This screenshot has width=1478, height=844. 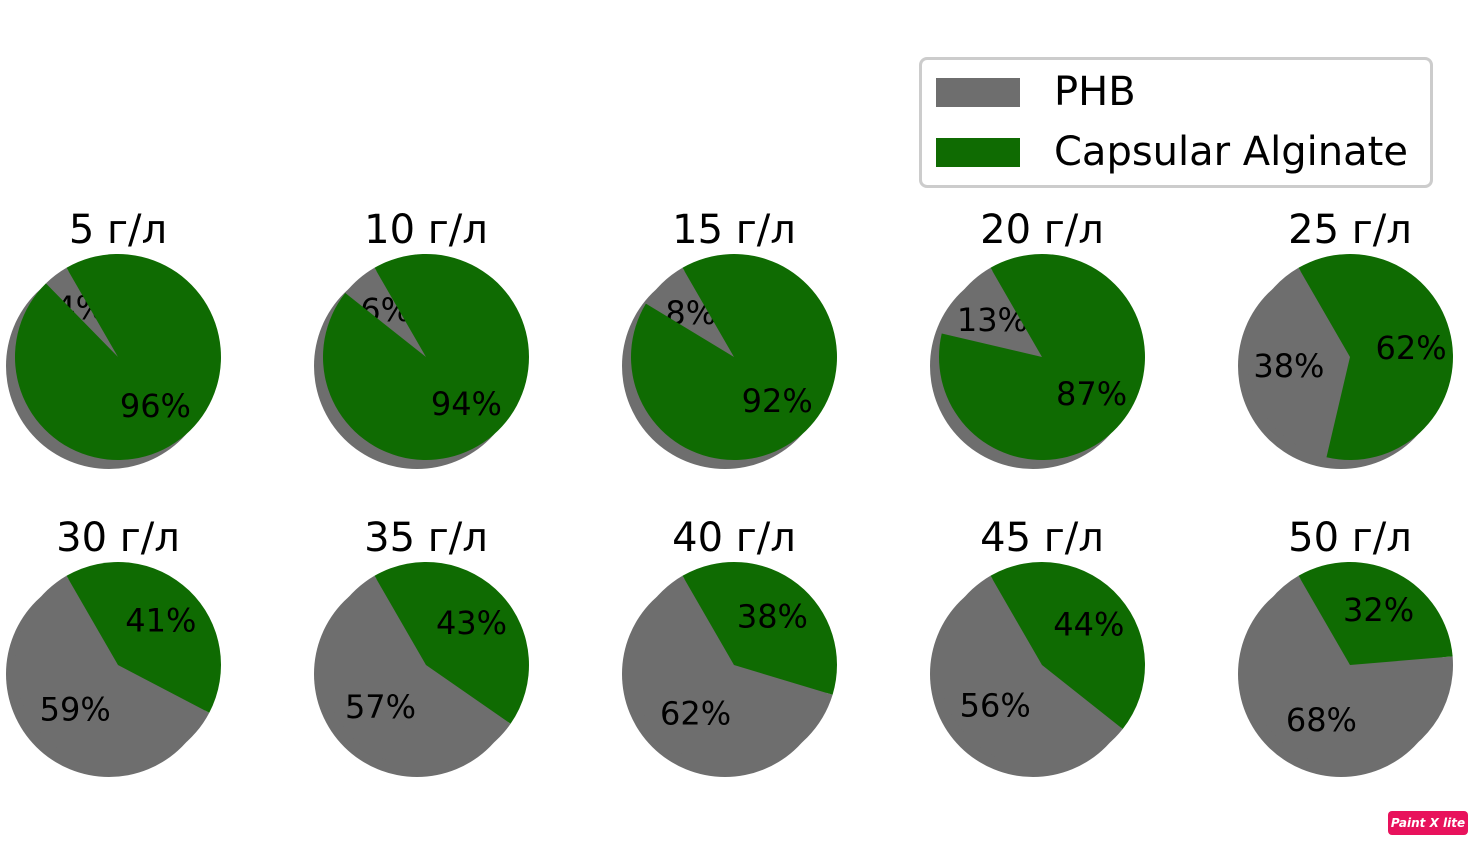 I want to click on pie-7: 57% 43% 35 г/л, so click(x=421, y=646).